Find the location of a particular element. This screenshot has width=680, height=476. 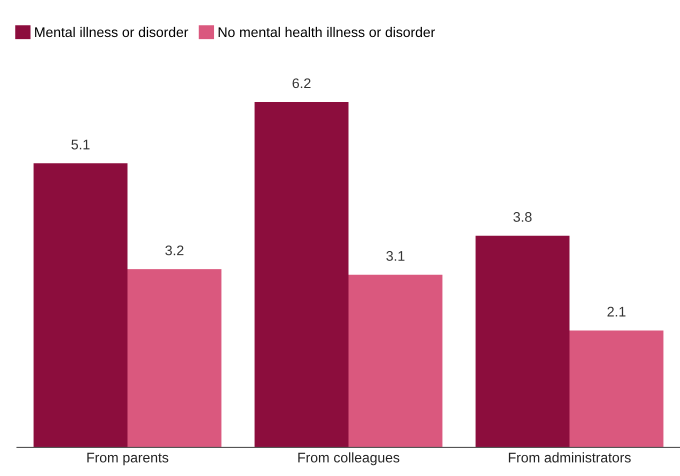

data-label: 6.2 is located at coordinates (301, 83).